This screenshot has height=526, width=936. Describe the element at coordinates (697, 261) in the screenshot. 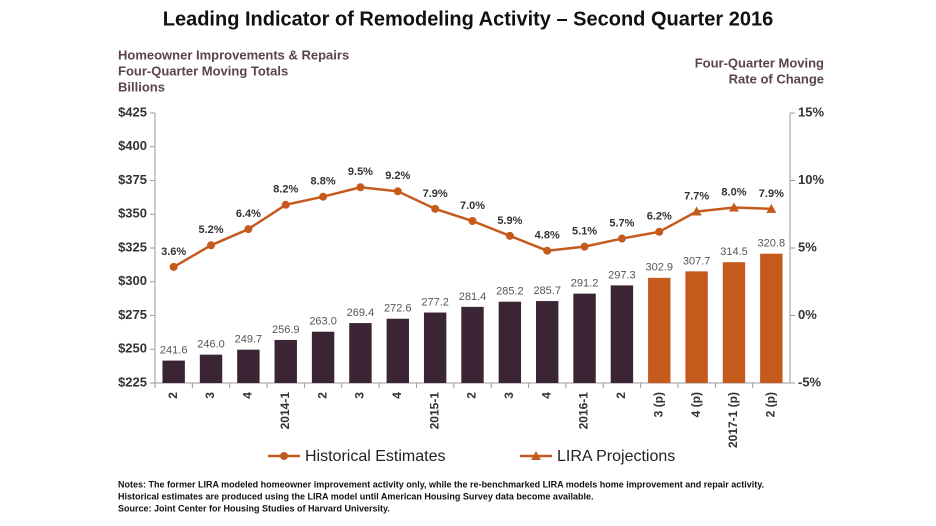

I see `bar-label: 307.7` at that location.